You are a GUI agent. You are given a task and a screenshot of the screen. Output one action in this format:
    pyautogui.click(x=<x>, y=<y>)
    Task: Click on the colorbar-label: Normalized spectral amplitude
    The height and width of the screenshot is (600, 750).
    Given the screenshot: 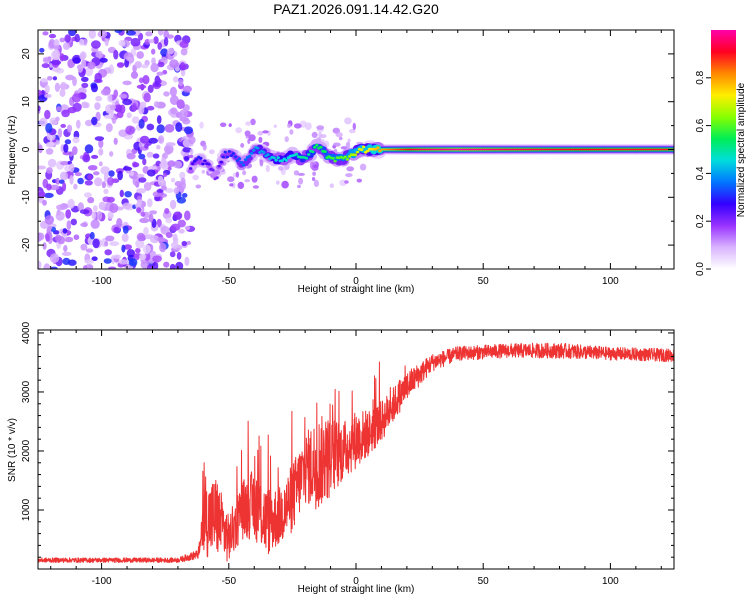 What is the action you would take?
    pyautogui.click(x=741, y=149)
    